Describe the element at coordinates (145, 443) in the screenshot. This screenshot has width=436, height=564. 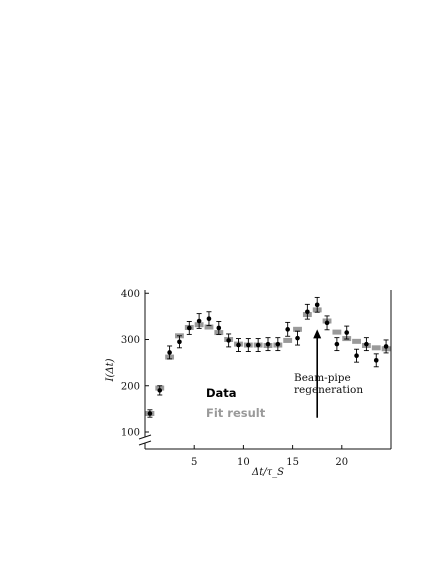
I see `axis-break-mark-lower` at that location.